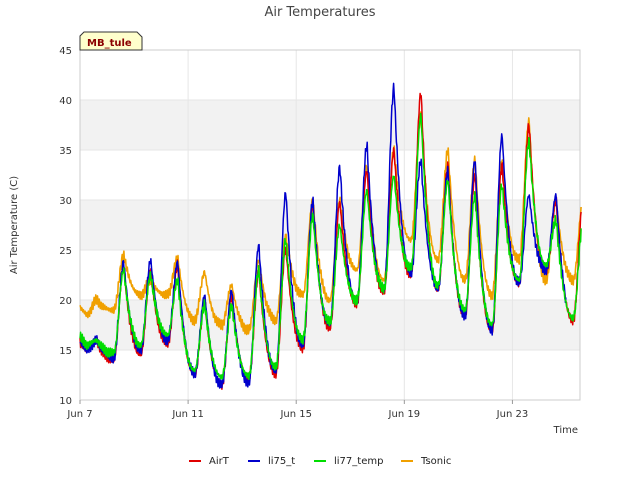 This screenshot has width=640, height=480. I want to click on legend-label: AirT, so click(219, 461).